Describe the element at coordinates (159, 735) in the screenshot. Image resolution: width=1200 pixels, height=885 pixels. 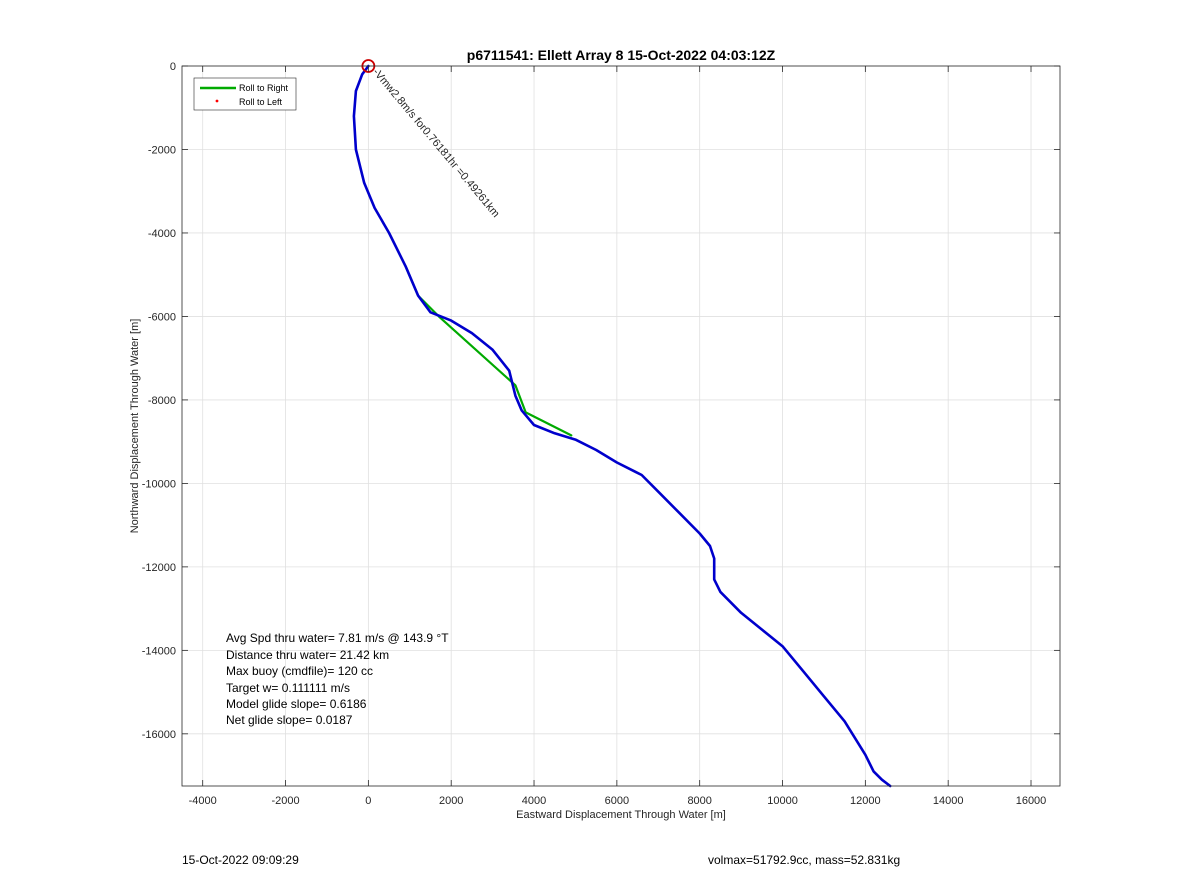
I see `y-tick-label: -16000` at that location.